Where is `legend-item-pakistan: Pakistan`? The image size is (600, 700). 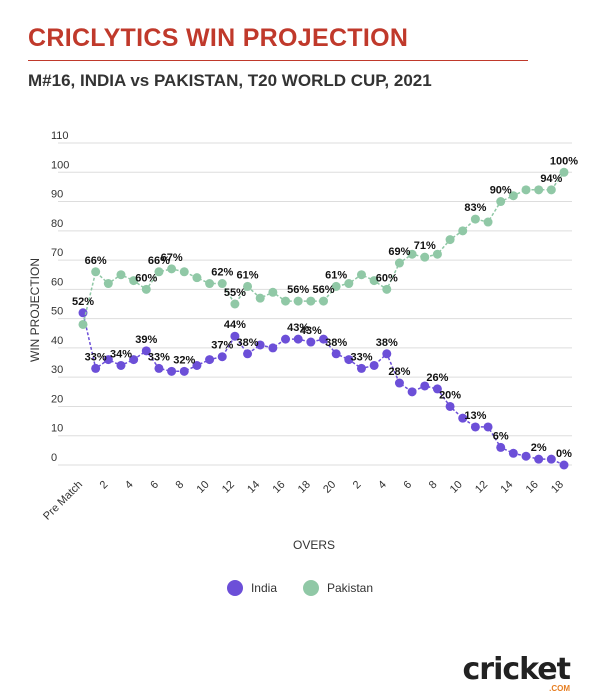
legend-item-pakistan: Pakistan is located at coordinates (338, 588).